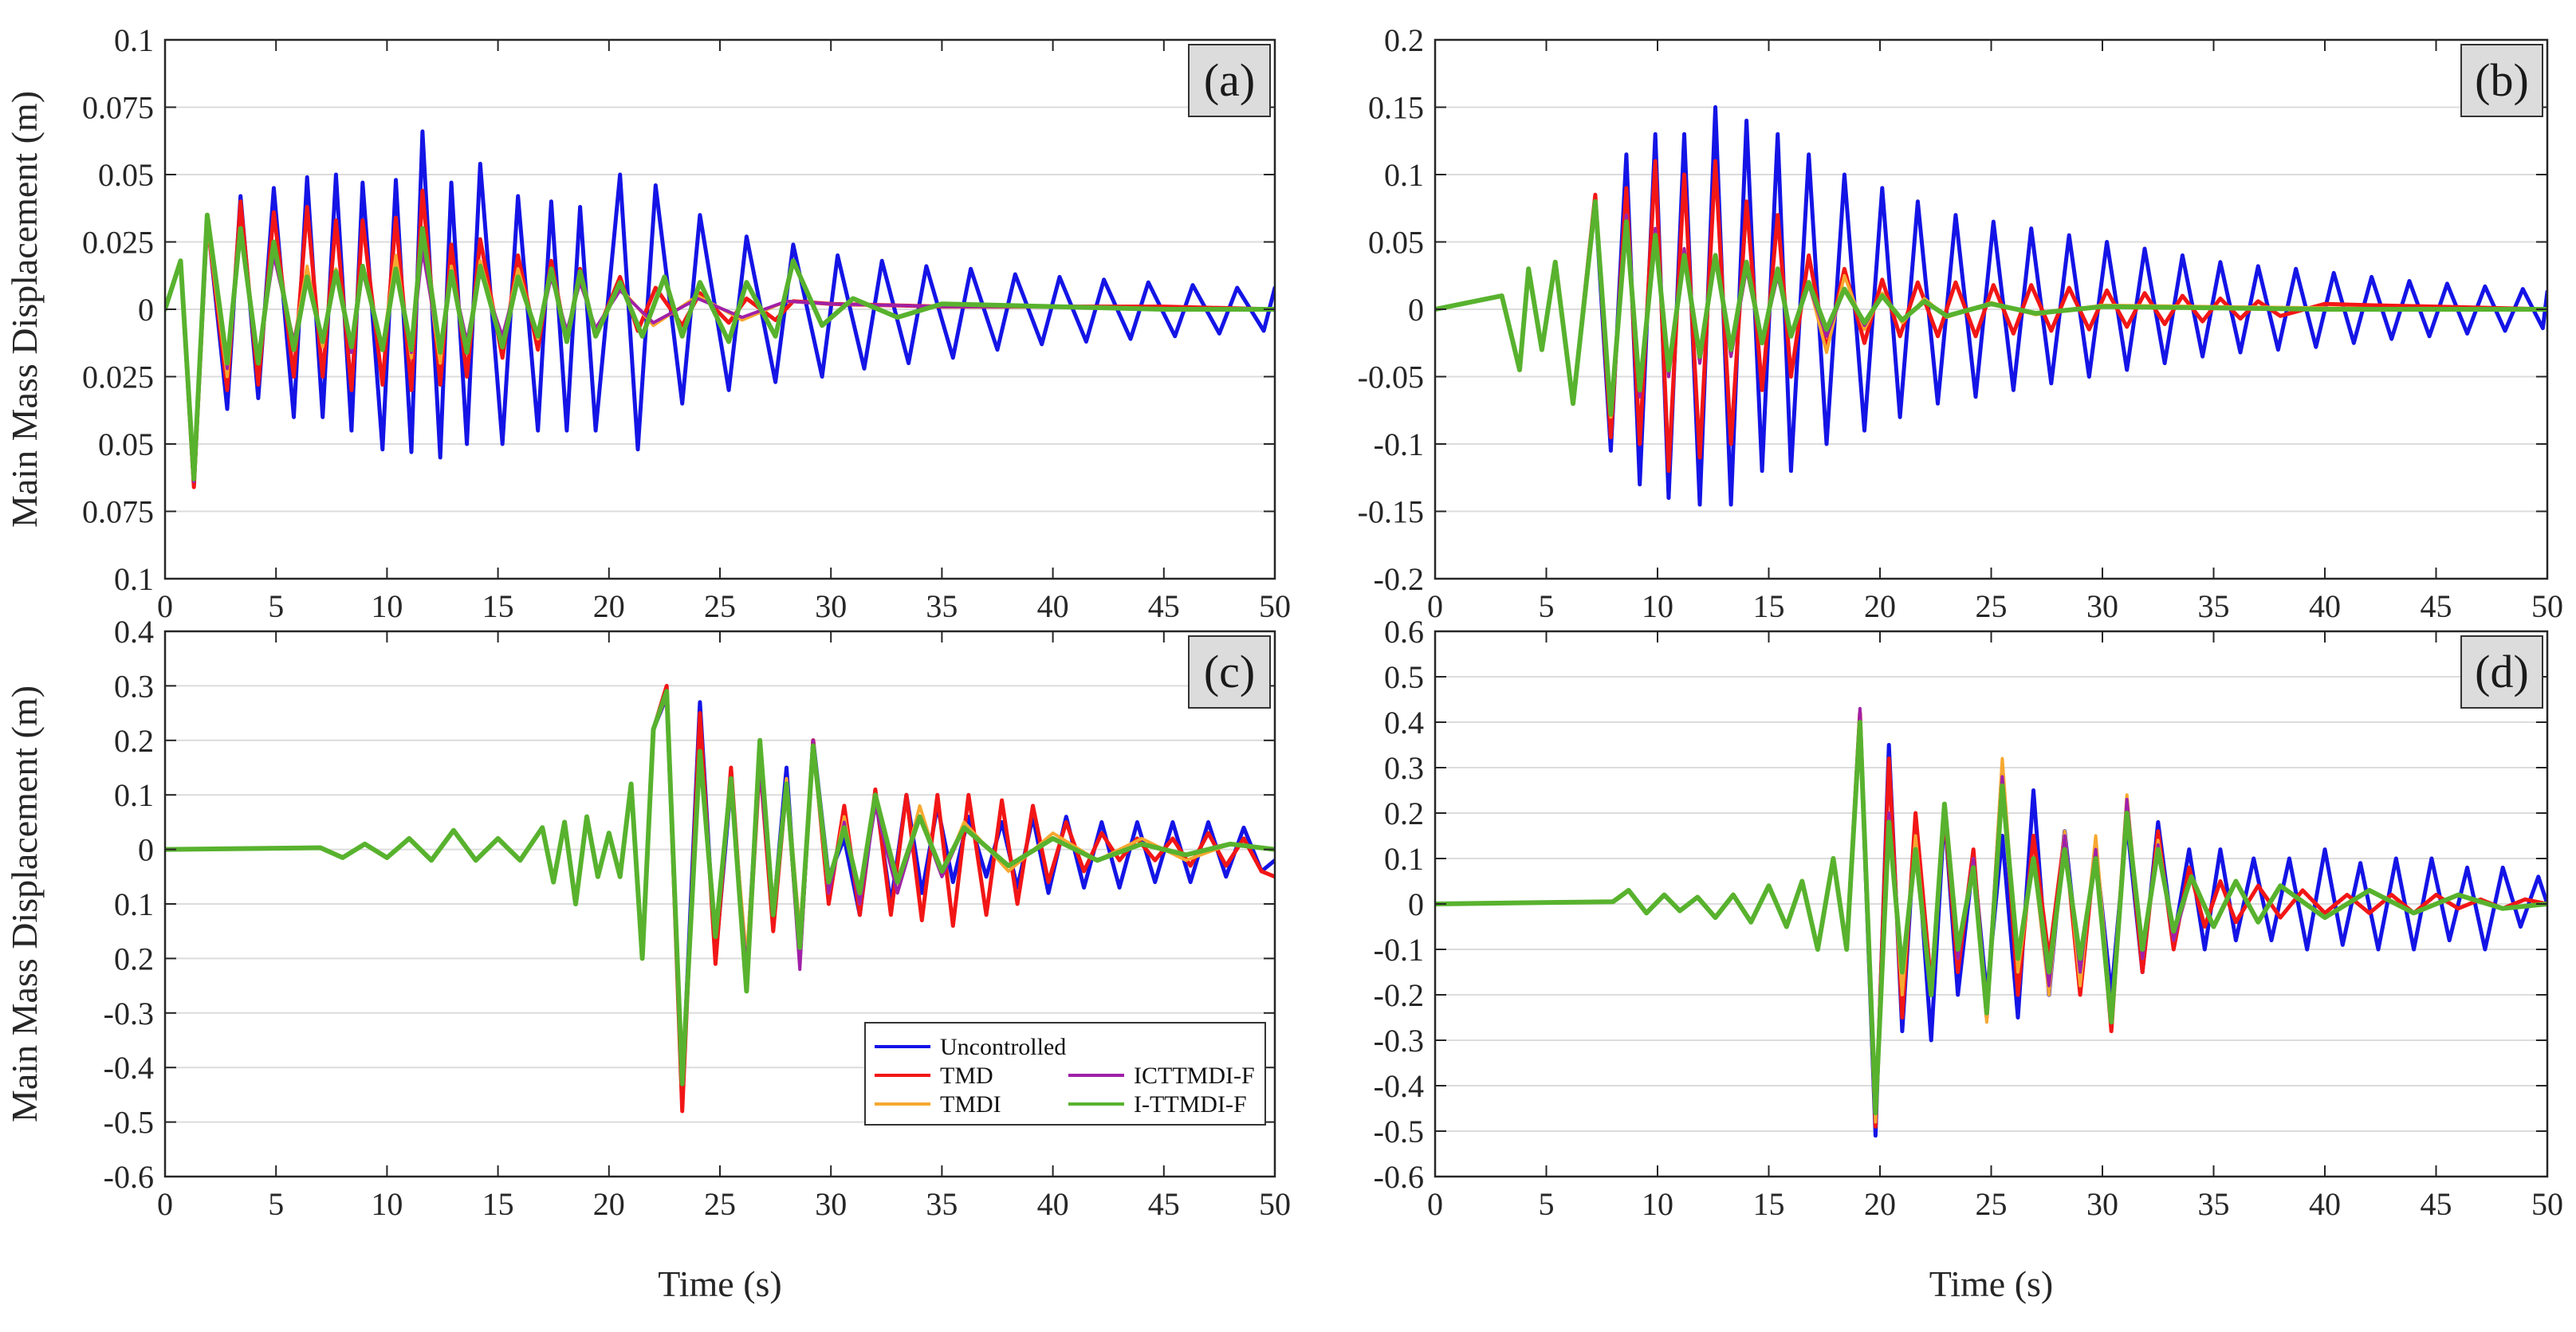  Describe the element at coordinates (1391, 377) in the screenshot. I see `y-tick-label: -0.05` at that location.